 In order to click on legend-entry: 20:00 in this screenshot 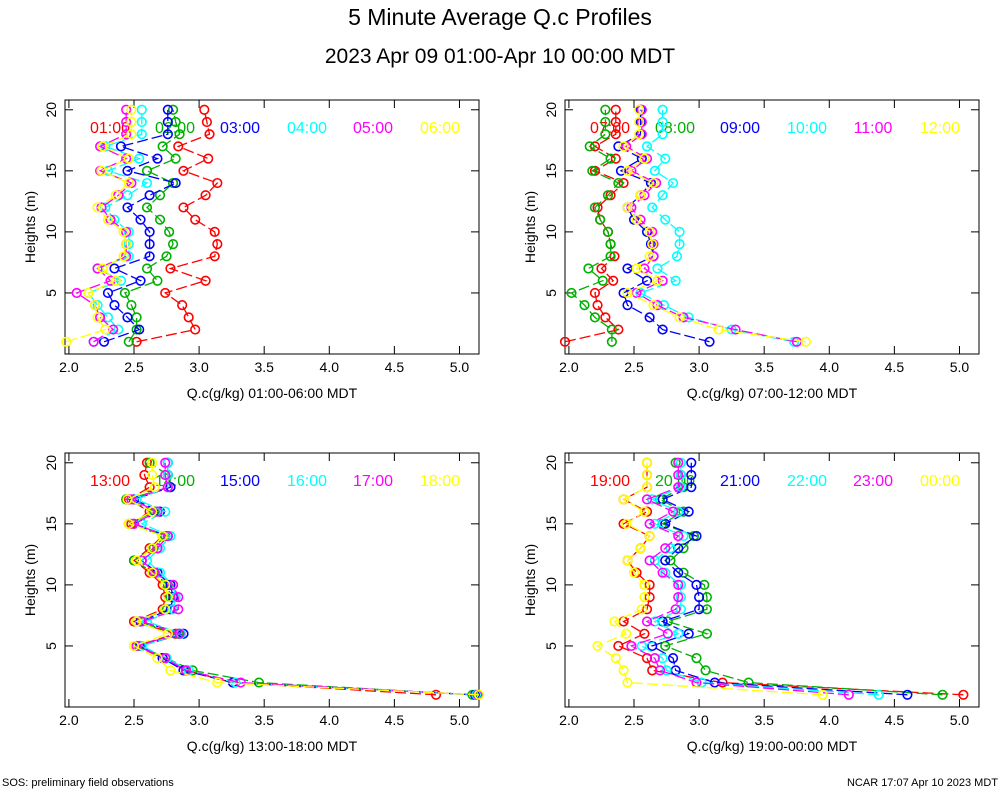, I will do `click(675, 481)`.